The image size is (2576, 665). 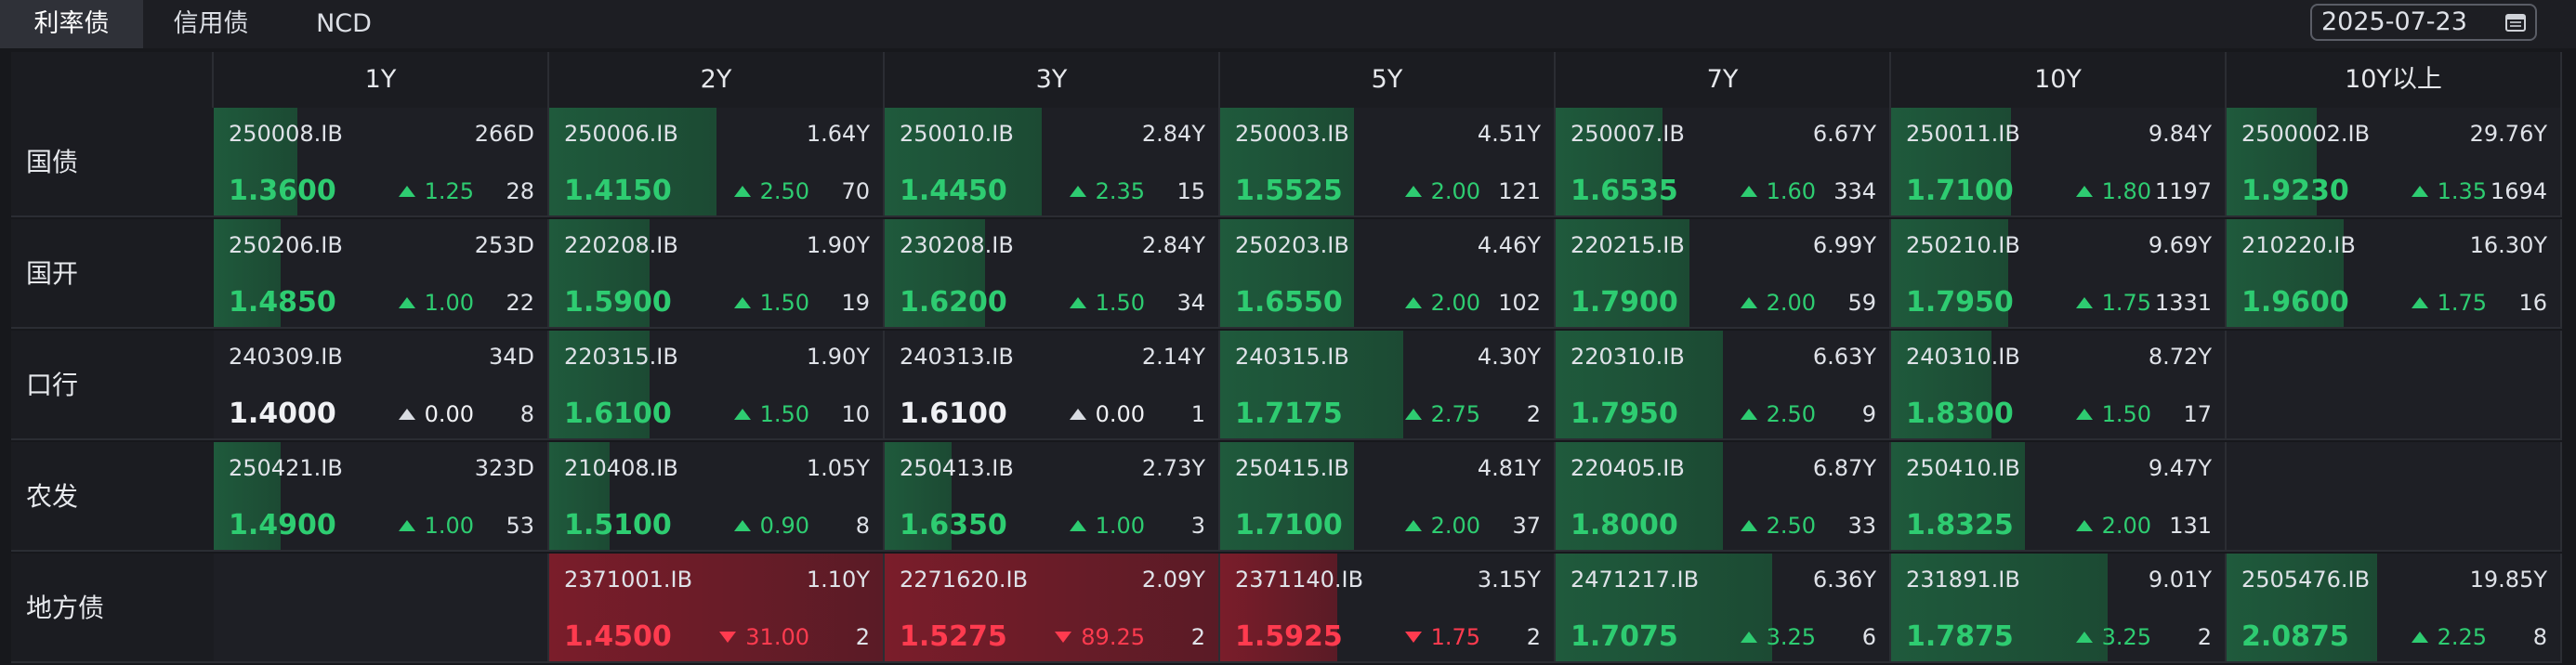 I want to click on bond-cell: 250006.IB 1.64Y 1.4150 2.50 70, so click(x=717, y=162).